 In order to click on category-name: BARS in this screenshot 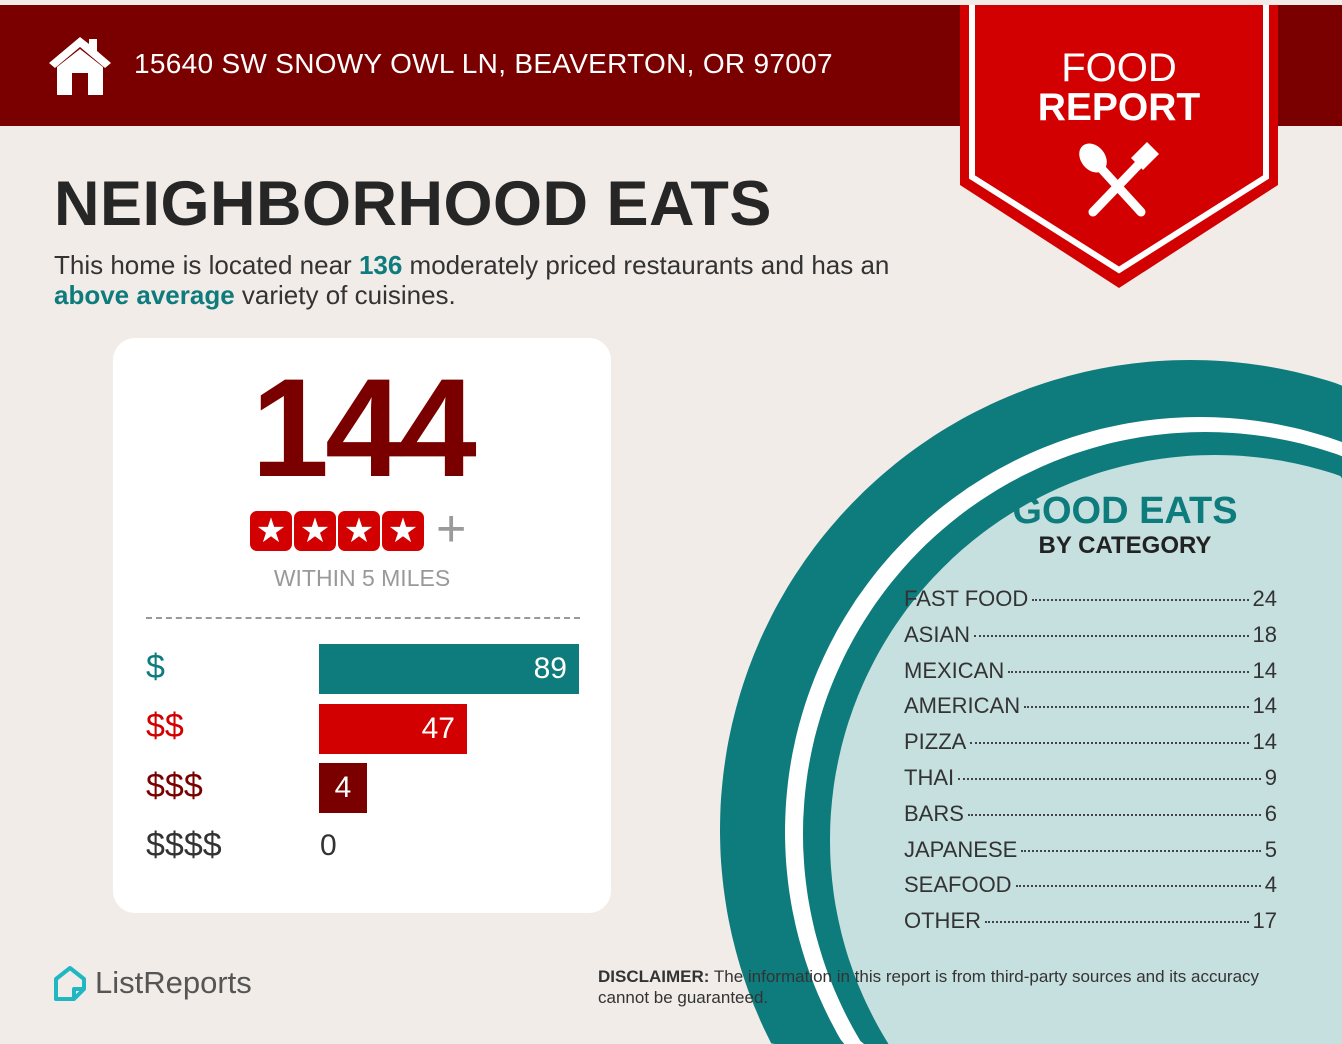, I will do `click(934, 813)`.